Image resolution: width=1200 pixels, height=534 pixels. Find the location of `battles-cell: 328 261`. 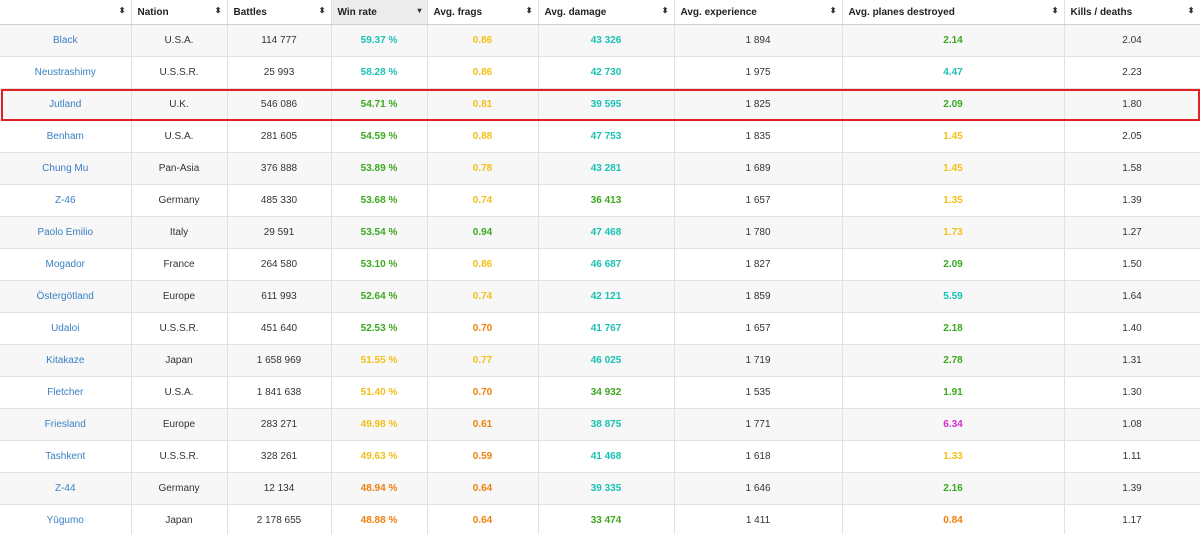

battles-cell: 328 261 is located at coordinates (279, 456).